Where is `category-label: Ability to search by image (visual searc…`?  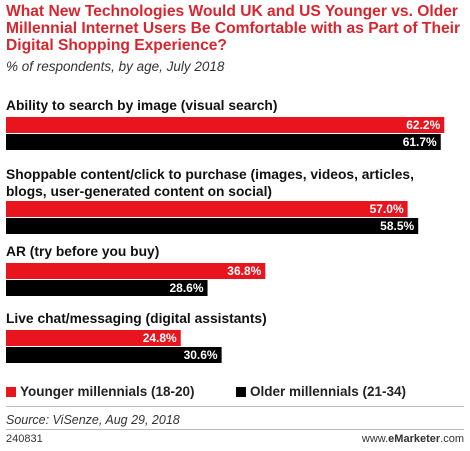 category-label: Ability to search by image (visual searc… is located at coordinates (141, 105).